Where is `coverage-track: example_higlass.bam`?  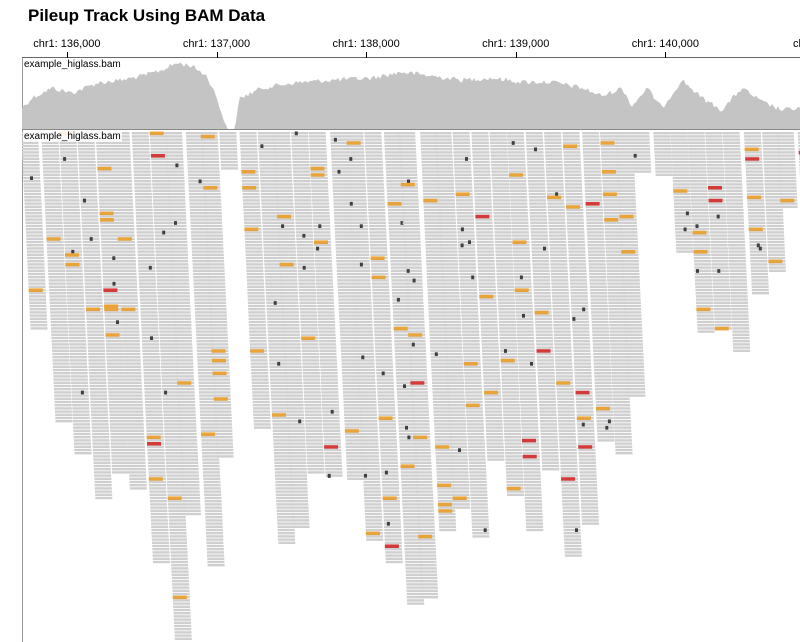 coverage-track: example_higlass.bam is located at coordinates (411, 94).